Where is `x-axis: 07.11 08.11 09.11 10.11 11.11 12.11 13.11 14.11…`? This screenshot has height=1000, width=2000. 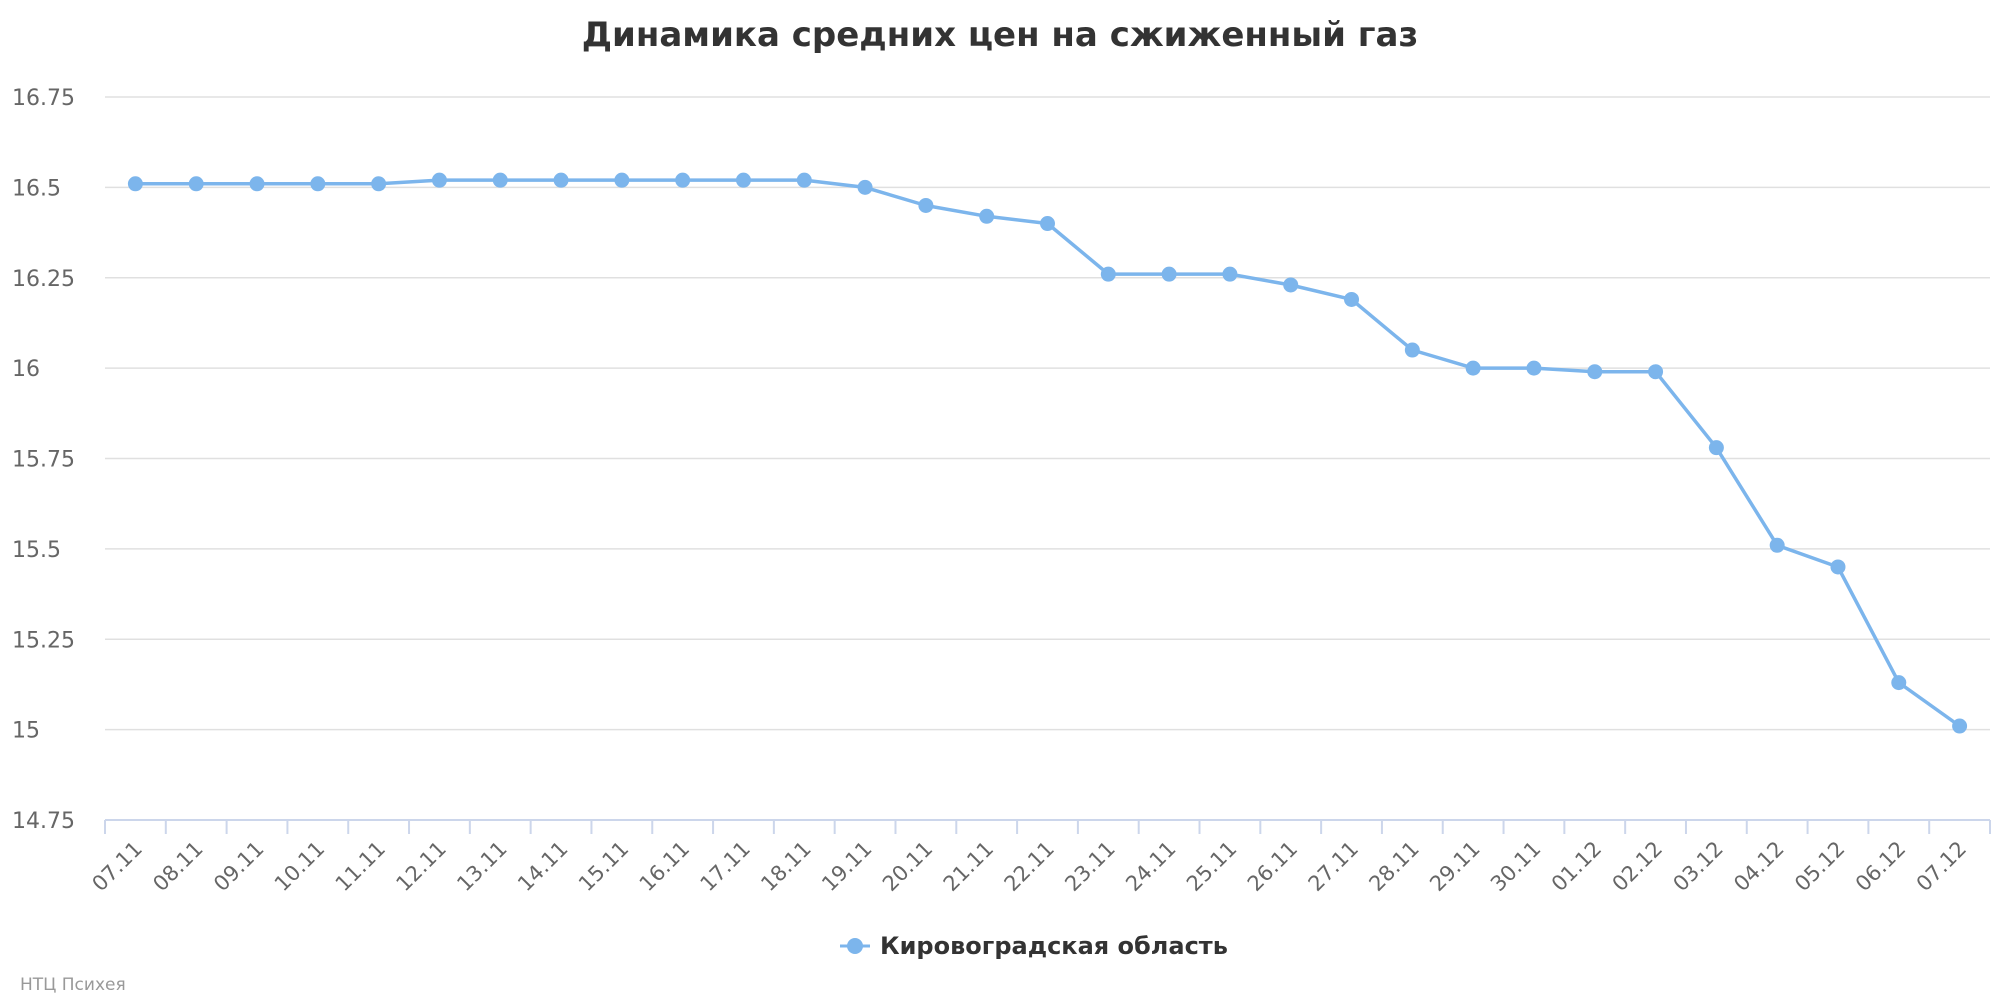
x-axis: 07.11 08.11 09.11 10.11 11.11 12.11 13.11 14.11… is located at coordinates (1039, 857).